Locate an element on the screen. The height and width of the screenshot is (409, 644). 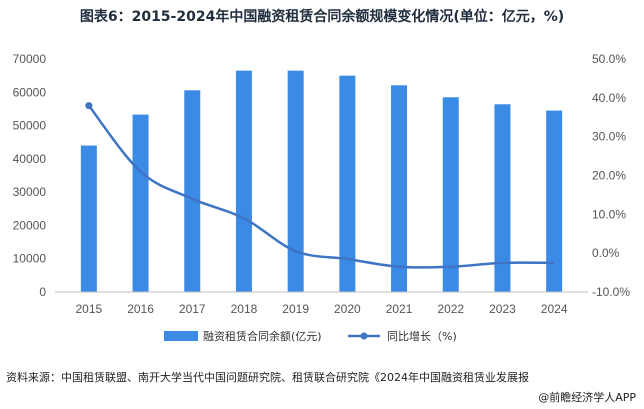
chart-title: 图表6：2015-2024年中国融资租赁合同余额规模变化情况(单位：亿元，%) is located at coordinates (322, 17).